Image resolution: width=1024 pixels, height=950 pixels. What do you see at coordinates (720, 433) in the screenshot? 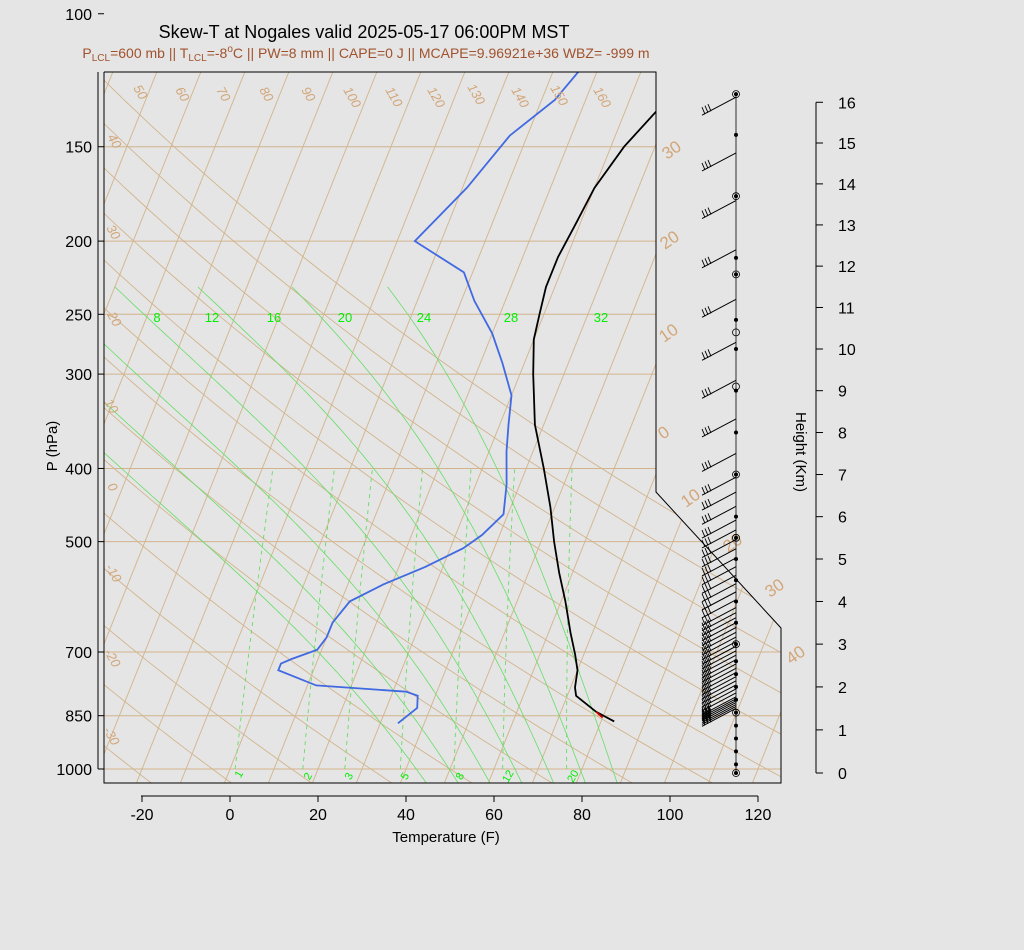
I see `wind-barb-column` at bounding box center [720, 433].